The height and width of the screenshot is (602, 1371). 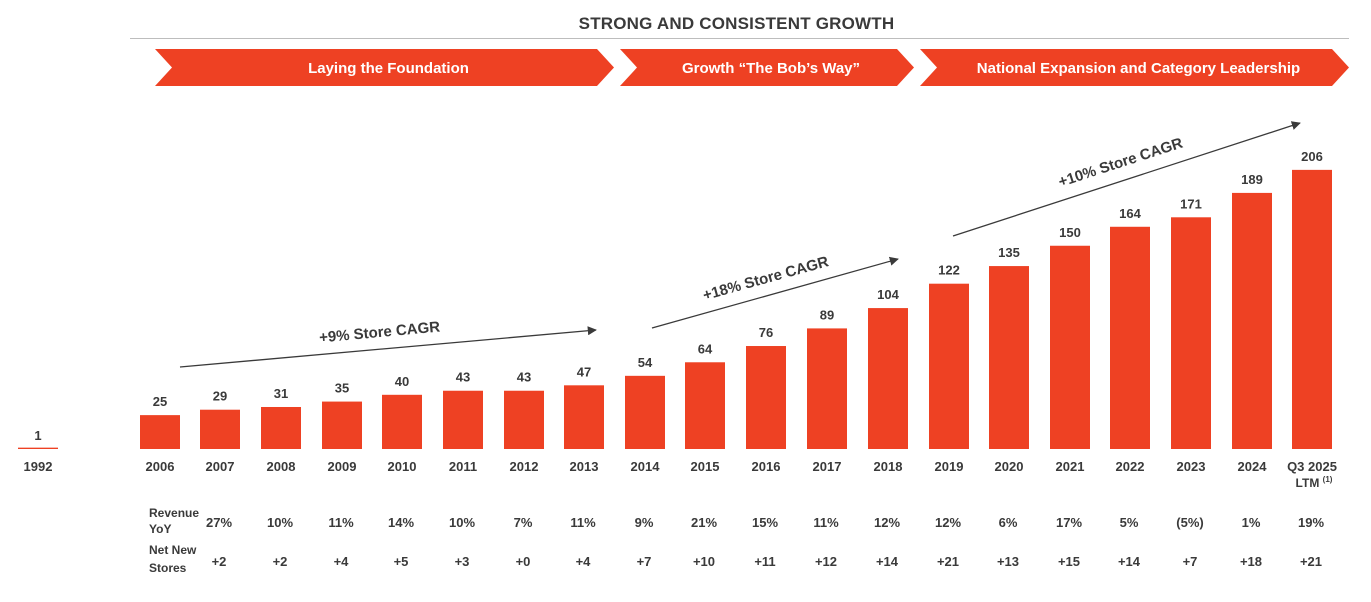 What do you see at coordinates (826, 561) in the screenshot?
I see `table-cell: +12` at bounding box center [826, 561].